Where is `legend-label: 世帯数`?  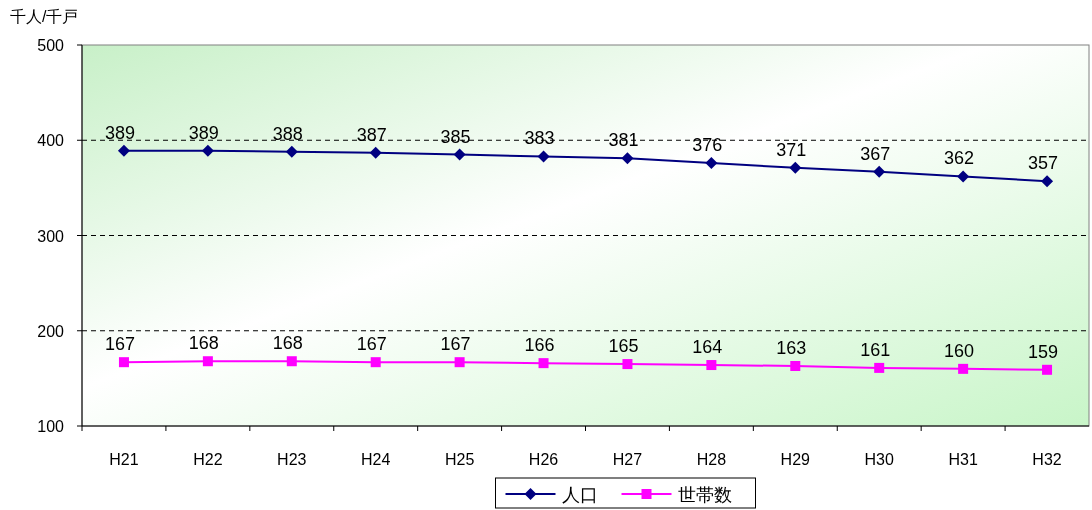
legend-label: 世帯数 is located at coordinates (704, 495).